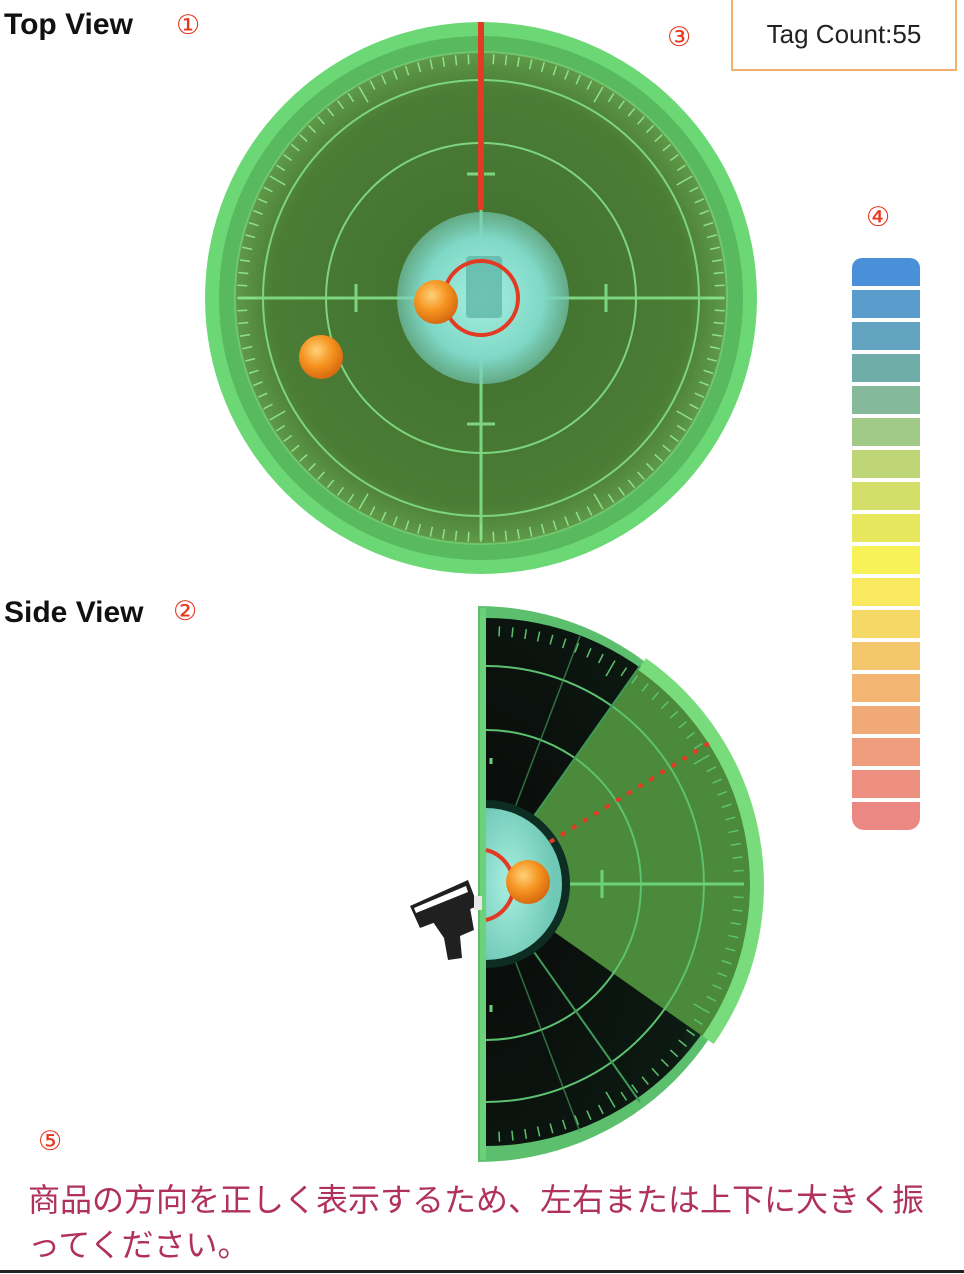 This screenshot has width=964, height=1274. Describe the element at coordinates (482, 1271) in the screenshot. I see `bottom-divider` at that location.